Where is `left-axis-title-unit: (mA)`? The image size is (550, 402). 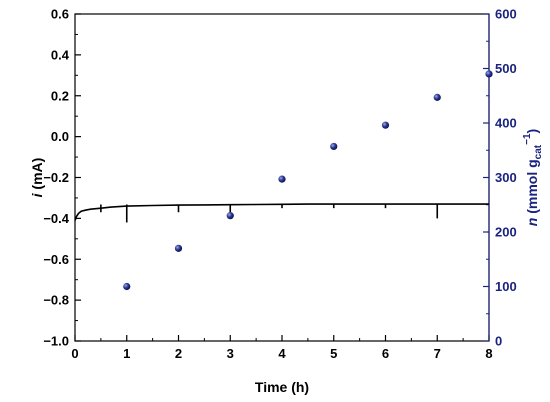
left-axis-title-unit: (mA) is located at coordinates (37, 176).